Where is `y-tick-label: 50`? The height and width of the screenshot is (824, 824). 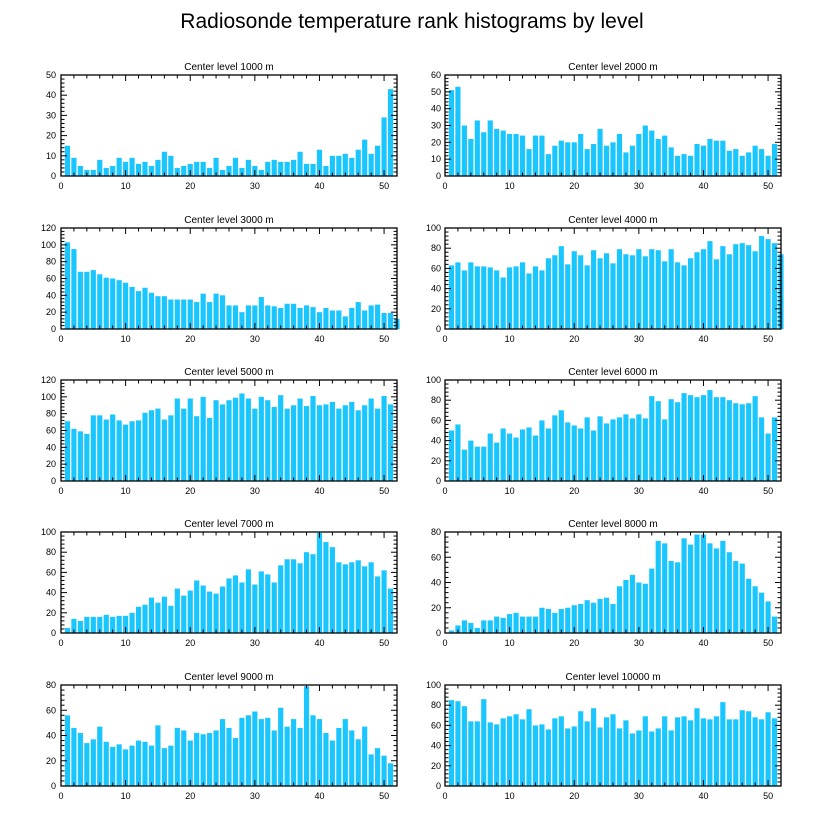
y-tick-label: 50 is located at coordinates (51, 75).